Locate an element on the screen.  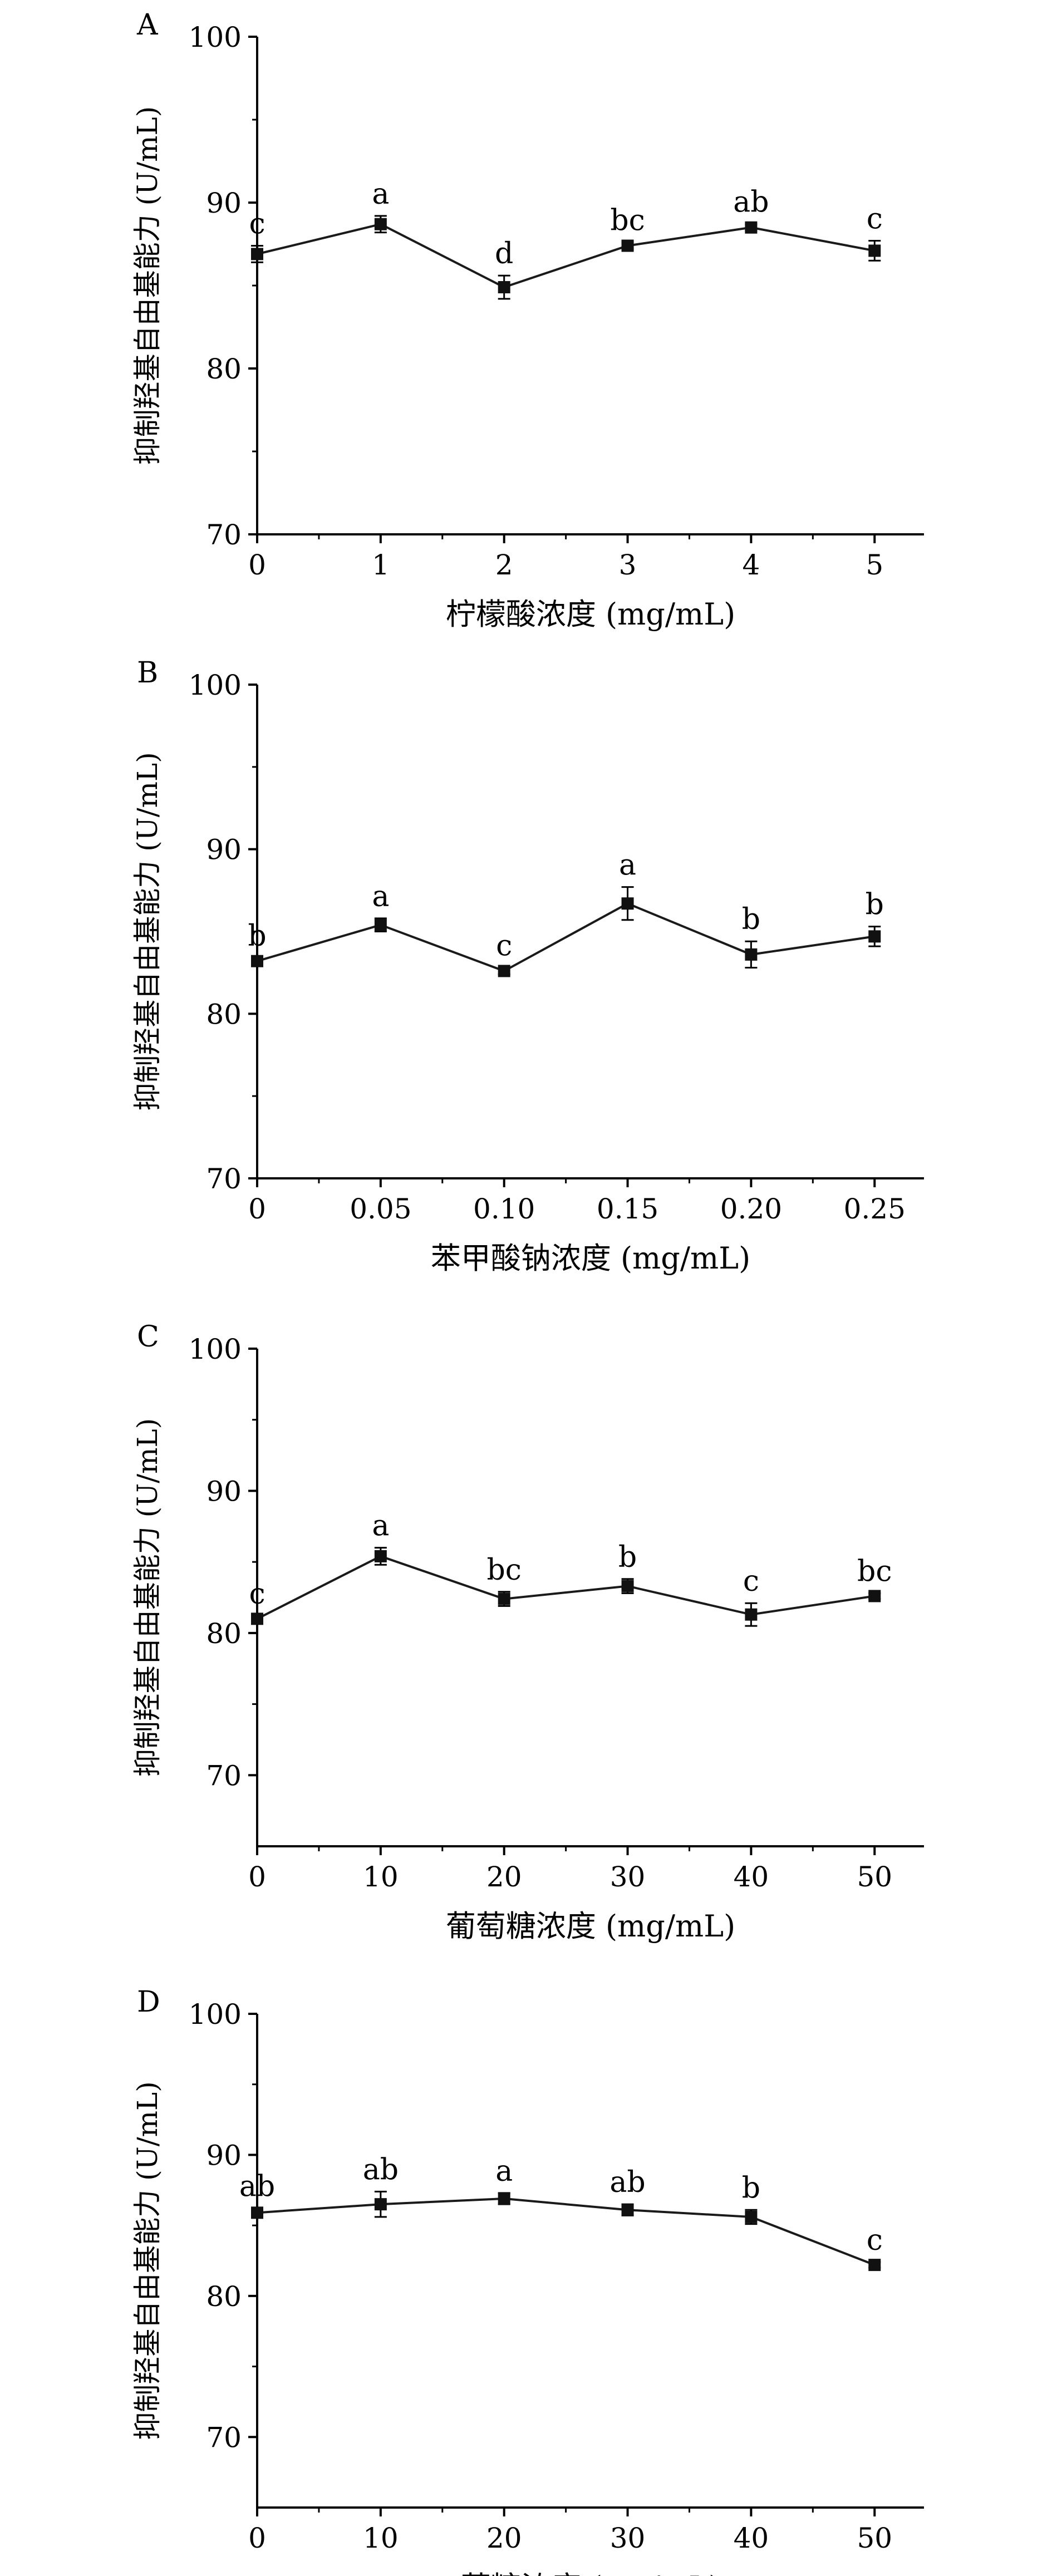
x-tick-label: 40 is located at coordinates (751, 2538).